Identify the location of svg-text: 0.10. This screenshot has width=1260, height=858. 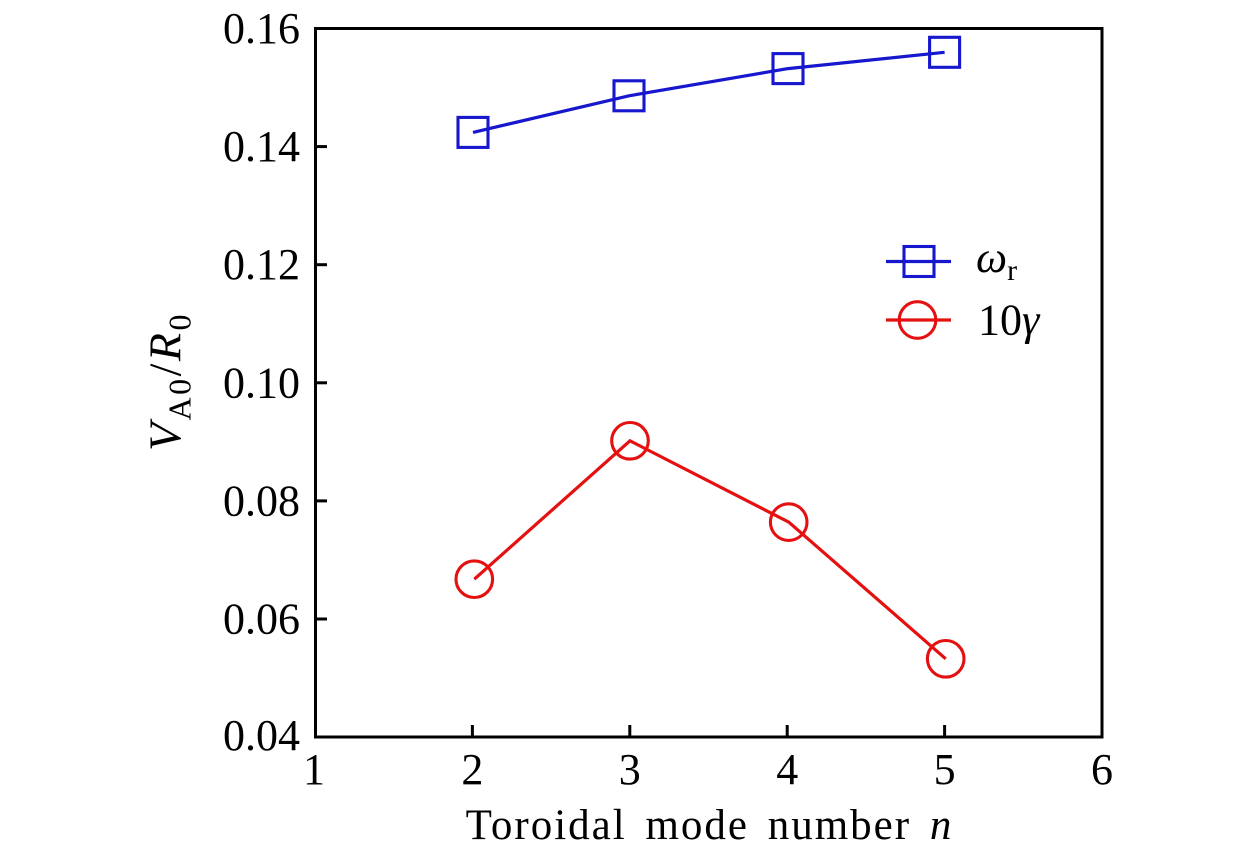
(261, 382).